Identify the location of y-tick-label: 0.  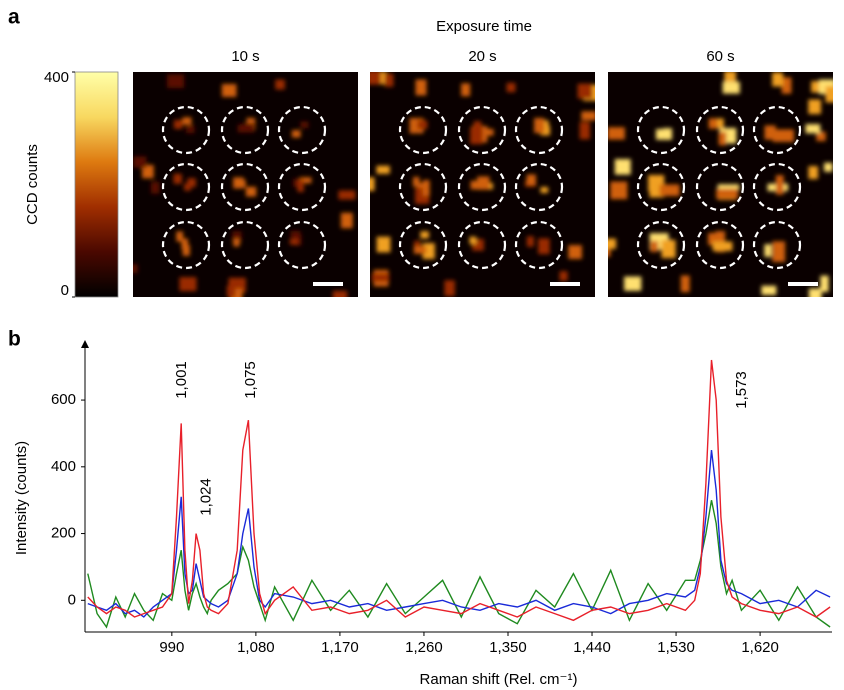
(72, 599).